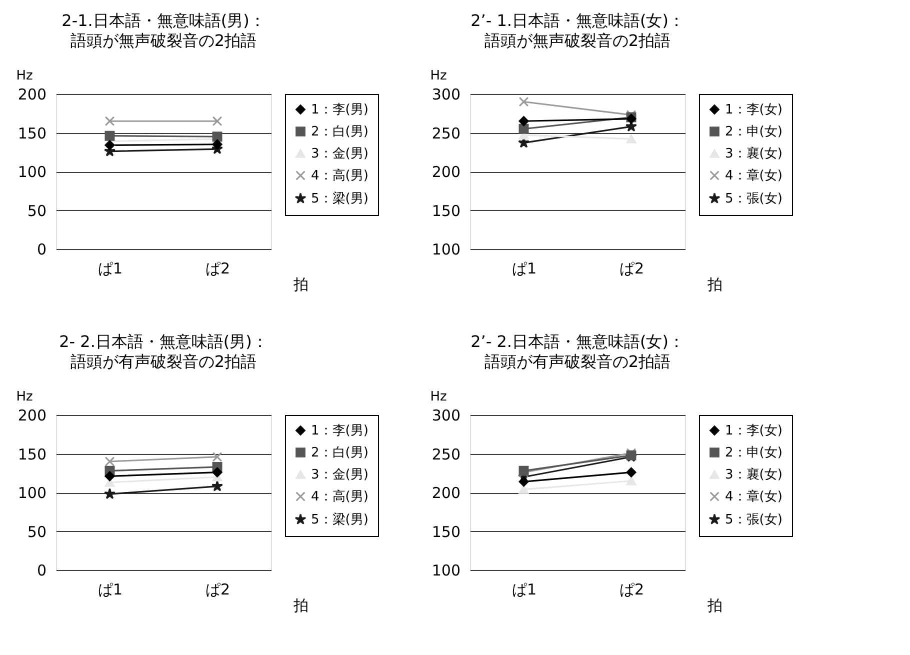  What do you see at coordinates (577, 20) in the screenshot?
I see `chart-title: 2’- 1.日本語・無意味語(女)：` at bounding box center [577, 20].